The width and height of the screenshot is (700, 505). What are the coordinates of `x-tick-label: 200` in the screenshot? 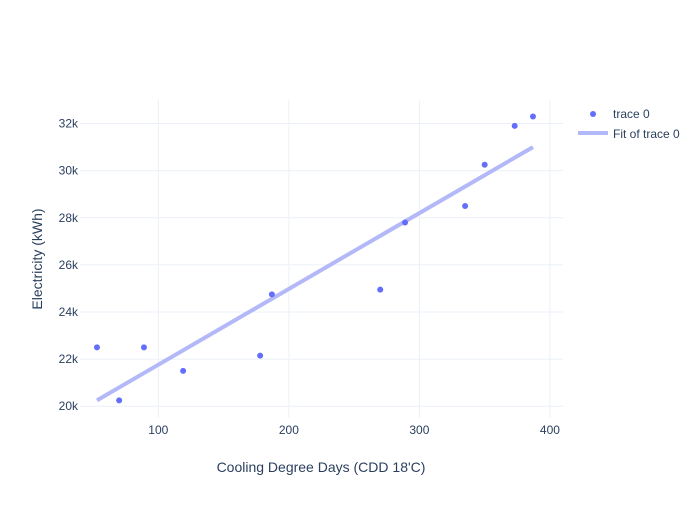 It's located at (289, 430).